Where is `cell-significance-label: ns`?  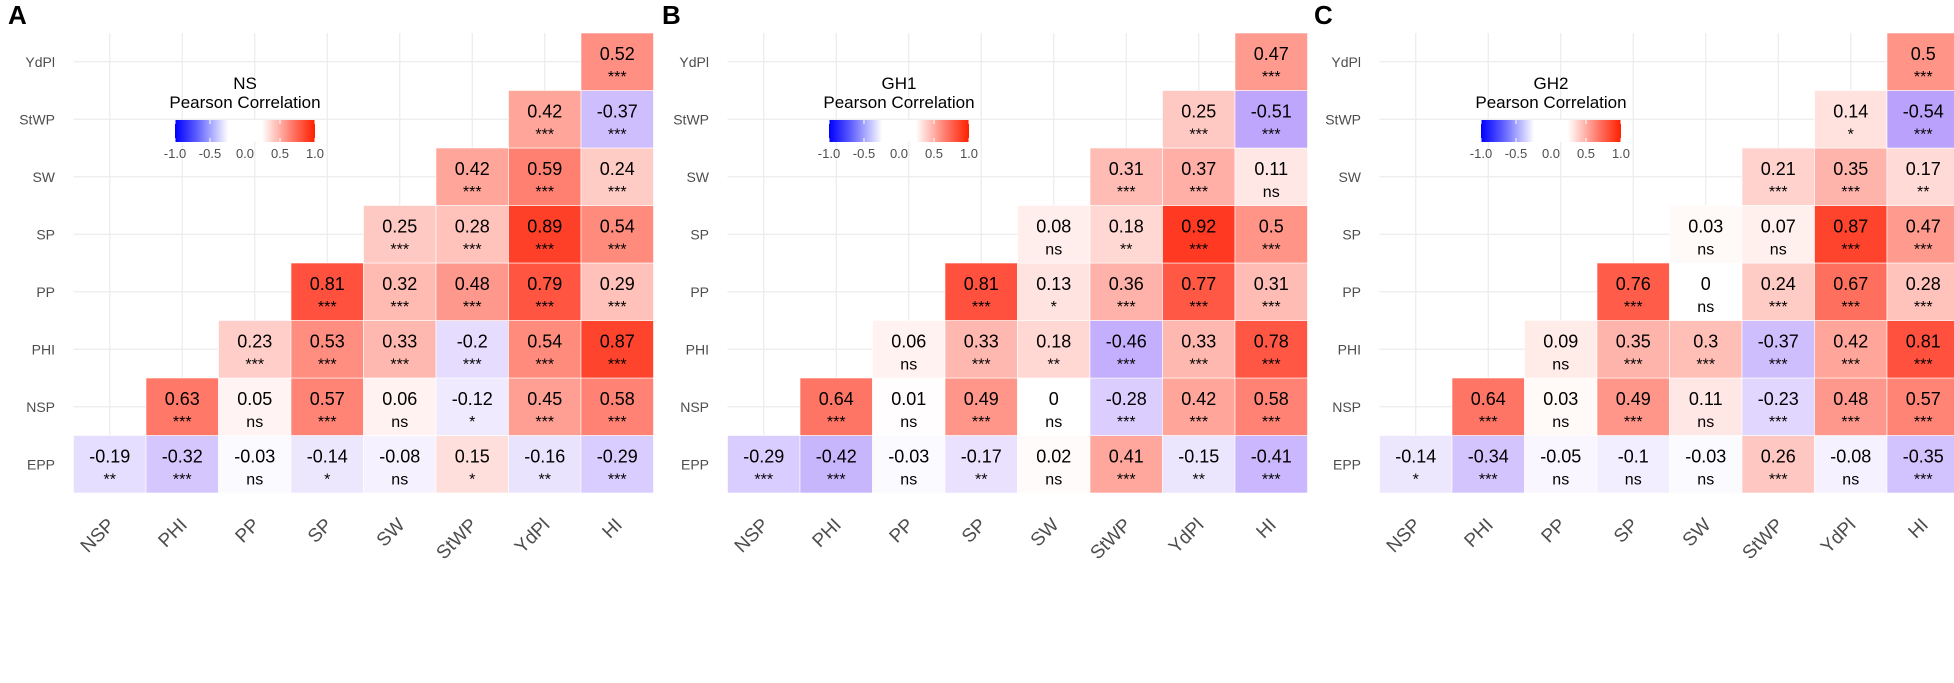
cell-significance-label: ns is located at coordinates (1053, 479).